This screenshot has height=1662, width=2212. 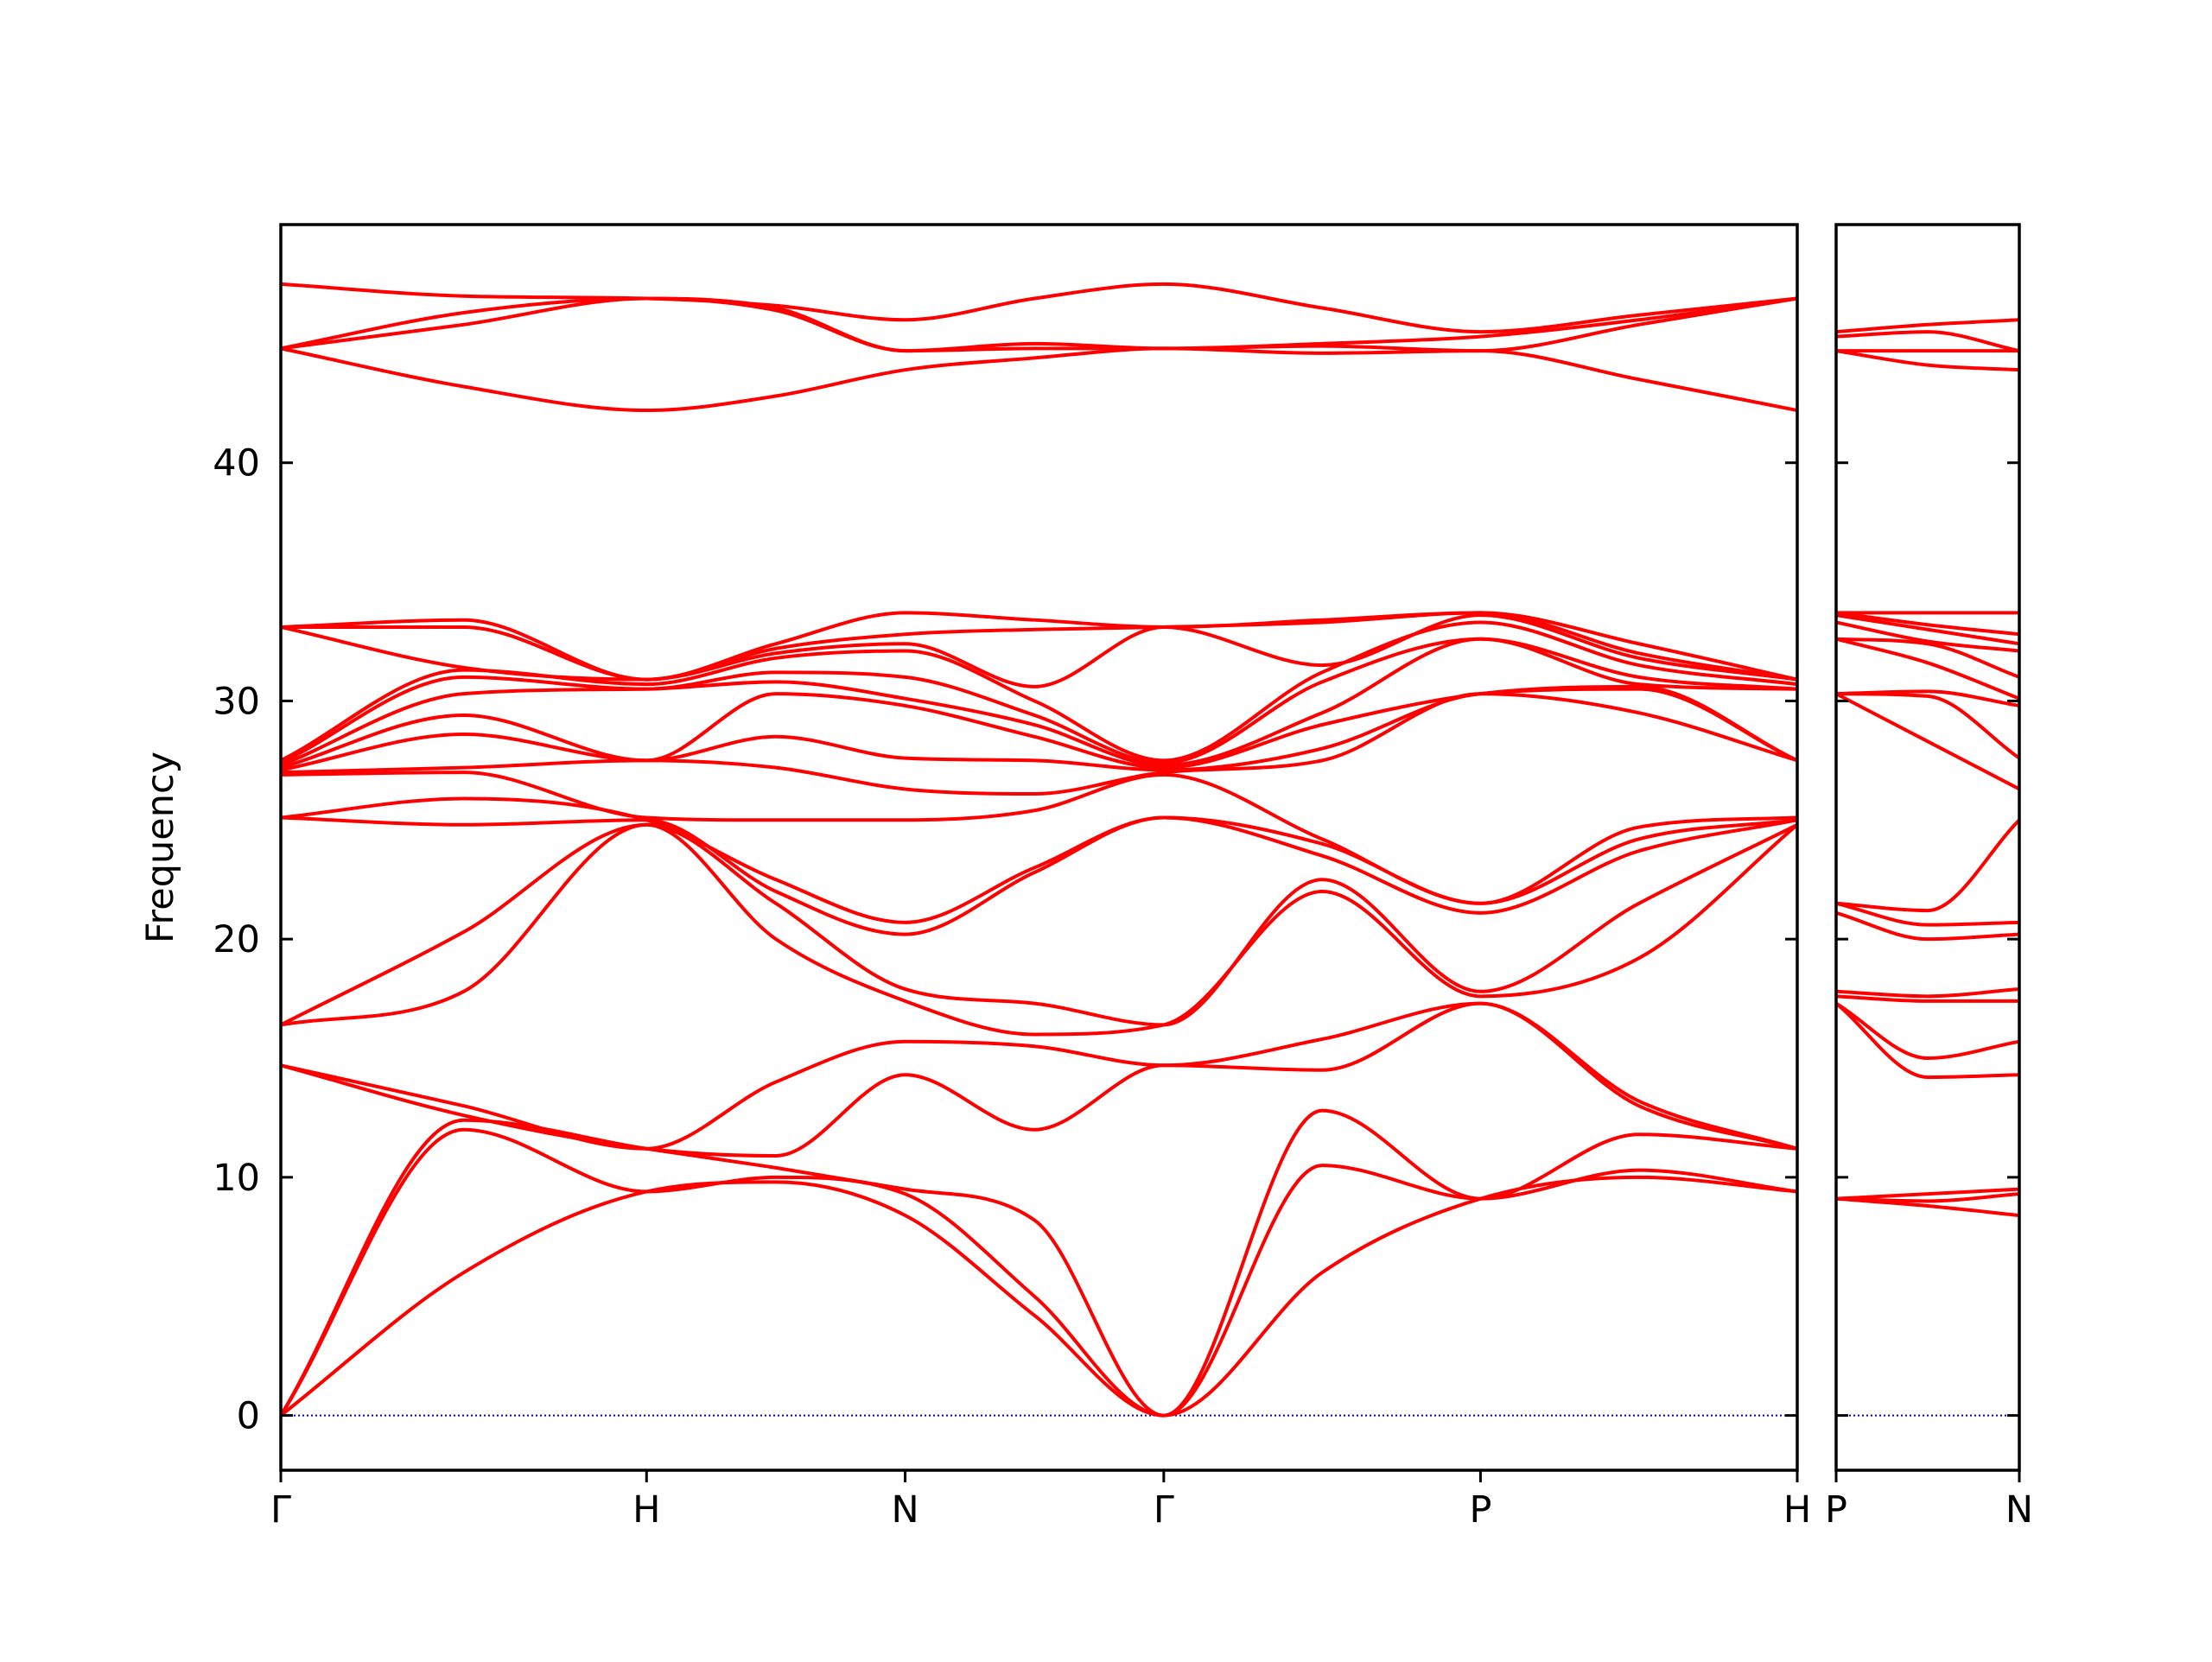 What do you see at coordinates (236, 939) in the screenshot?
I see `y-tick-label: 20` at bounding box center [236, 939].